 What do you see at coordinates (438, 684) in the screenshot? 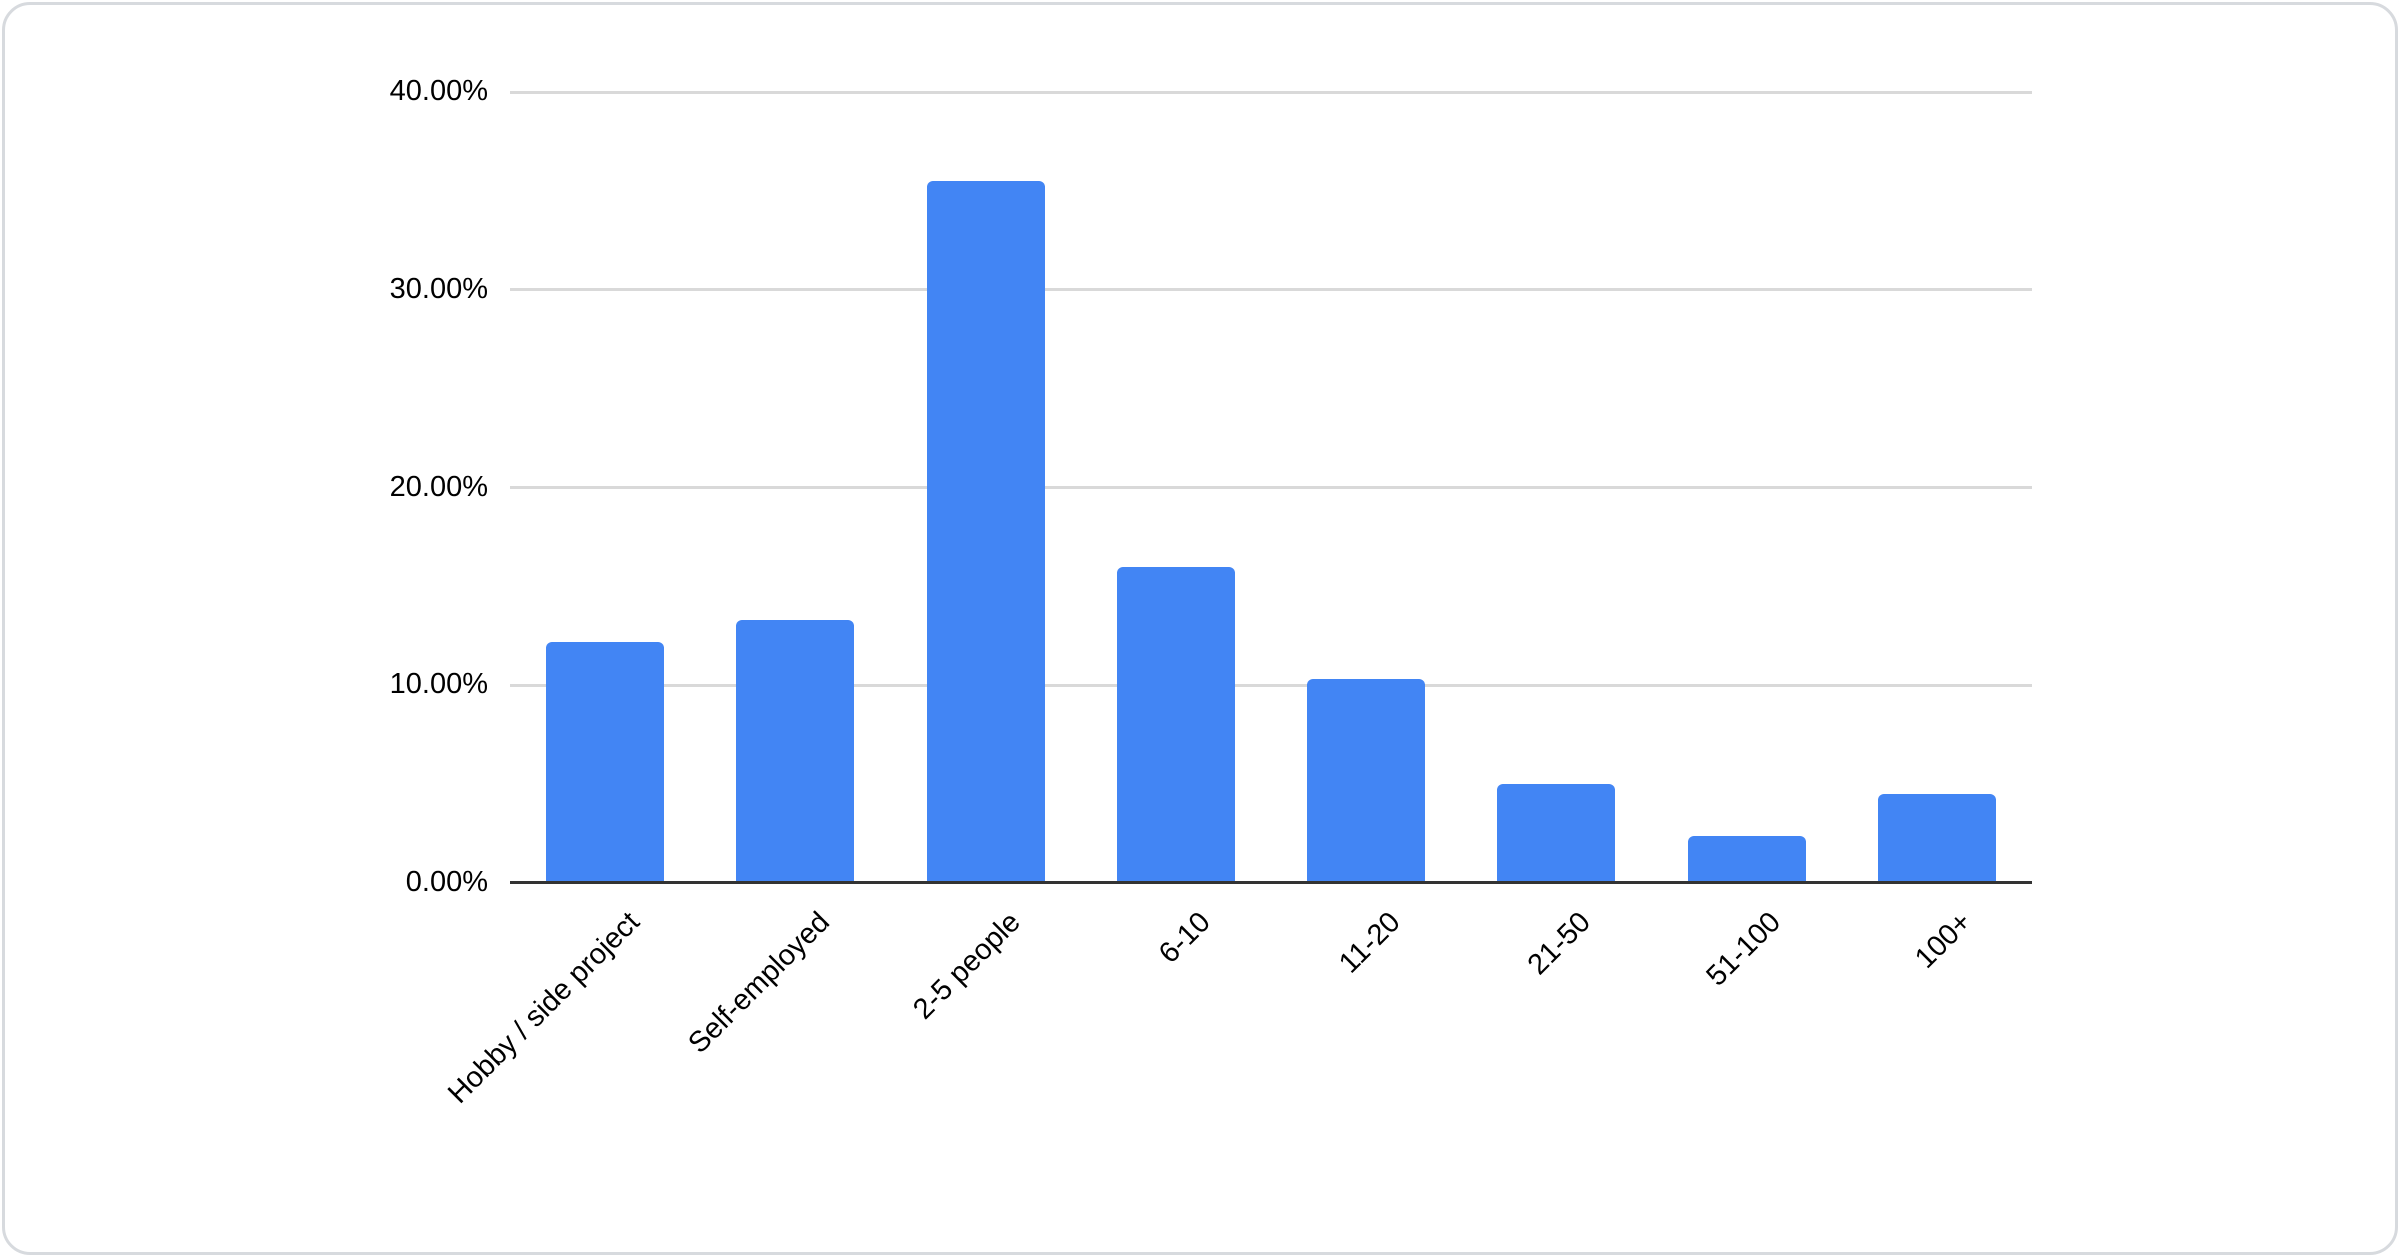
I see `y-axis-tick-label: 10.00%` at bounding box center [438, 684].